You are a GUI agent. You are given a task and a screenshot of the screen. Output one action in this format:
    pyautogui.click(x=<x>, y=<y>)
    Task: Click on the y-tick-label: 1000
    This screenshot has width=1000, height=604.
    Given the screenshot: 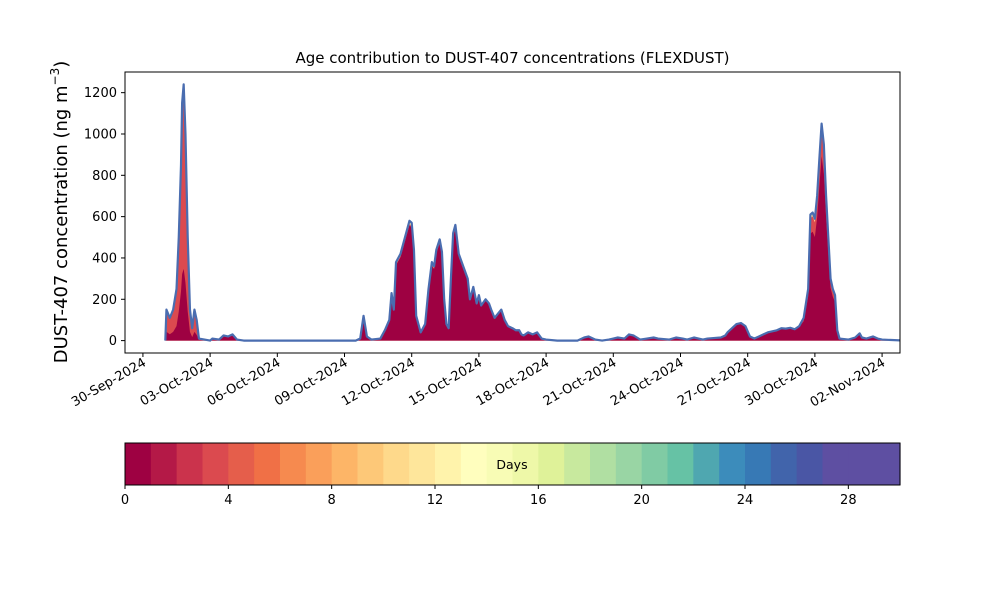 What is the action you would take?
    pyautogui.click(x=100, y=134)
    